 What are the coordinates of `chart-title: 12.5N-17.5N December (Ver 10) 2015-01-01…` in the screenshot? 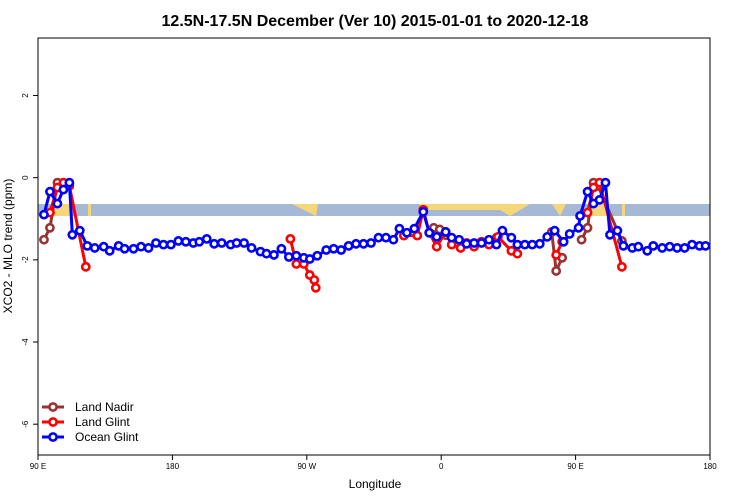 It's located at (375, 21).